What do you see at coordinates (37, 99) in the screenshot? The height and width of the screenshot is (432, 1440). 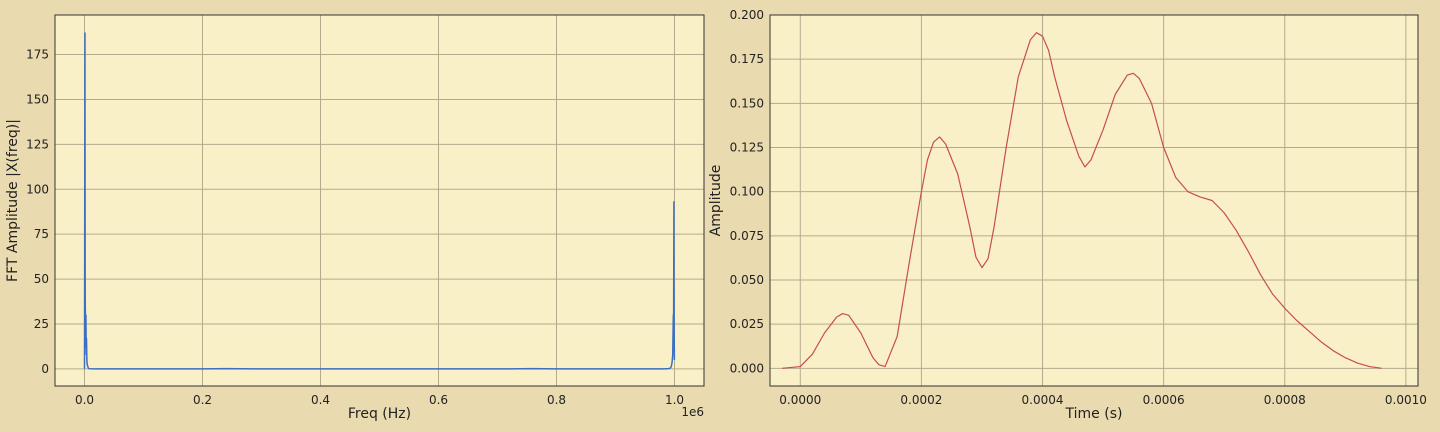 I see `fft-y-tick-label: 150` at bounding box center [37, 99].